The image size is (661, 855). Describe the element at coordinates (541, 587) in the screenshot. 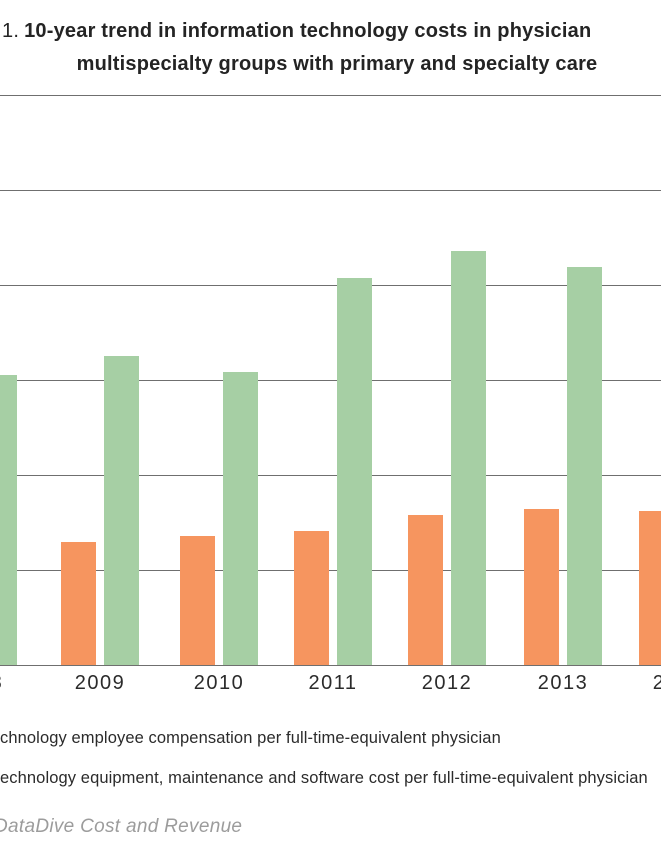

I see `bar-2013-orange` at that location.